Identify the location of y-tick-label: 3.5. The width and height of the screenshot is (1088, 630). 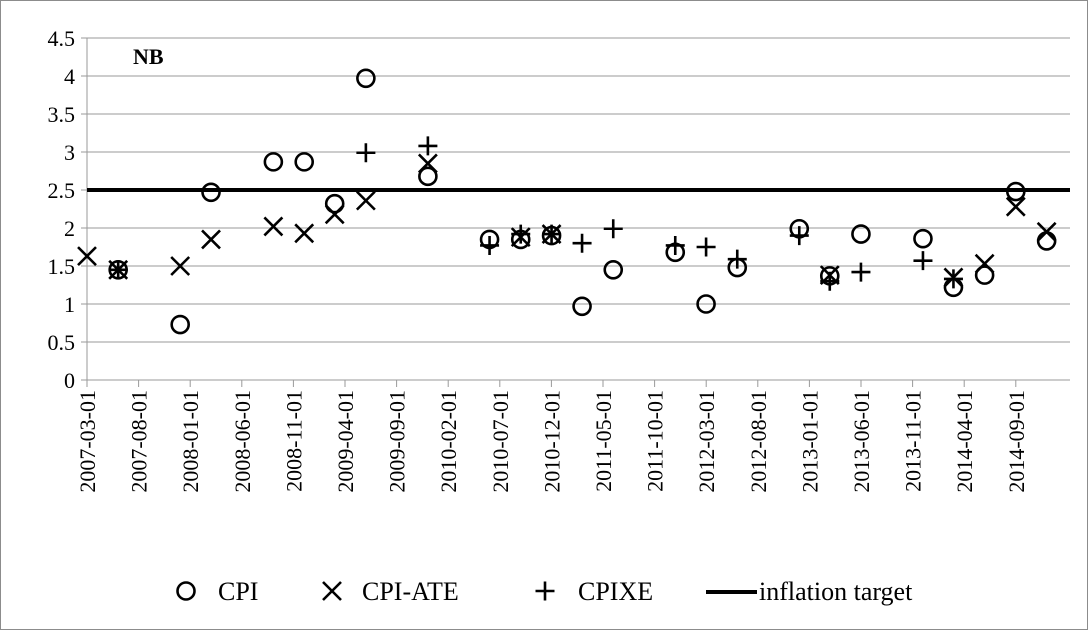
(62, 114).